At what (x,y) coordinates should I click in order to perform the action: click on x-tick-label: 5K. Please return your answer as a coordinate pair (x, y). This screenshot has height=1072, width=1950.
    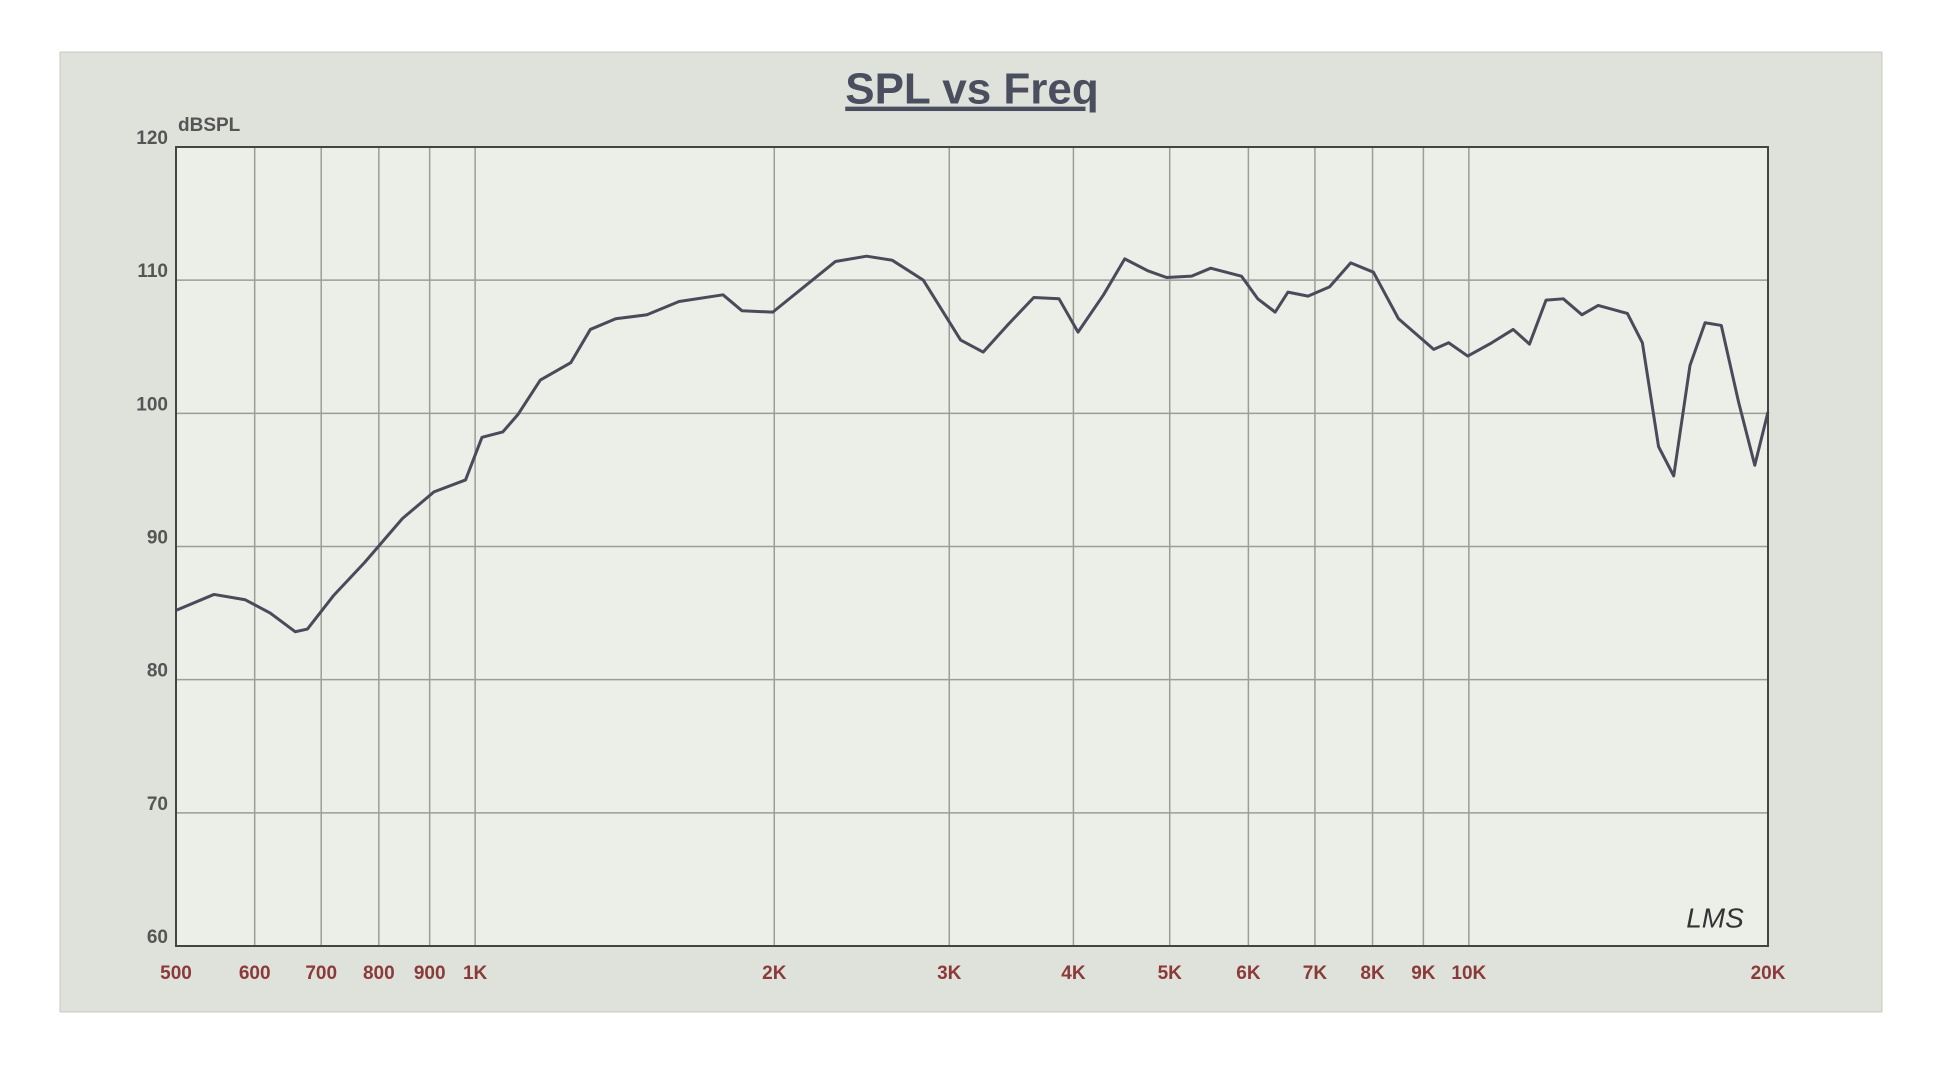
    Looking at the image, I should click on (1170, 973).